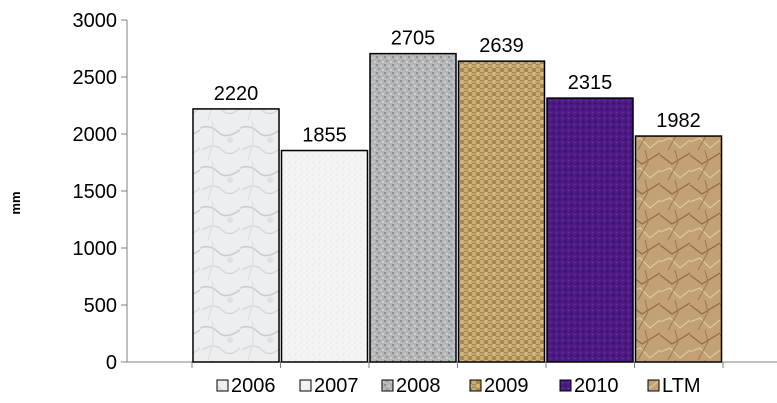 This screenshot has width=777, height=403. I want to click on y-tick-label: 500, so click(100, 306).